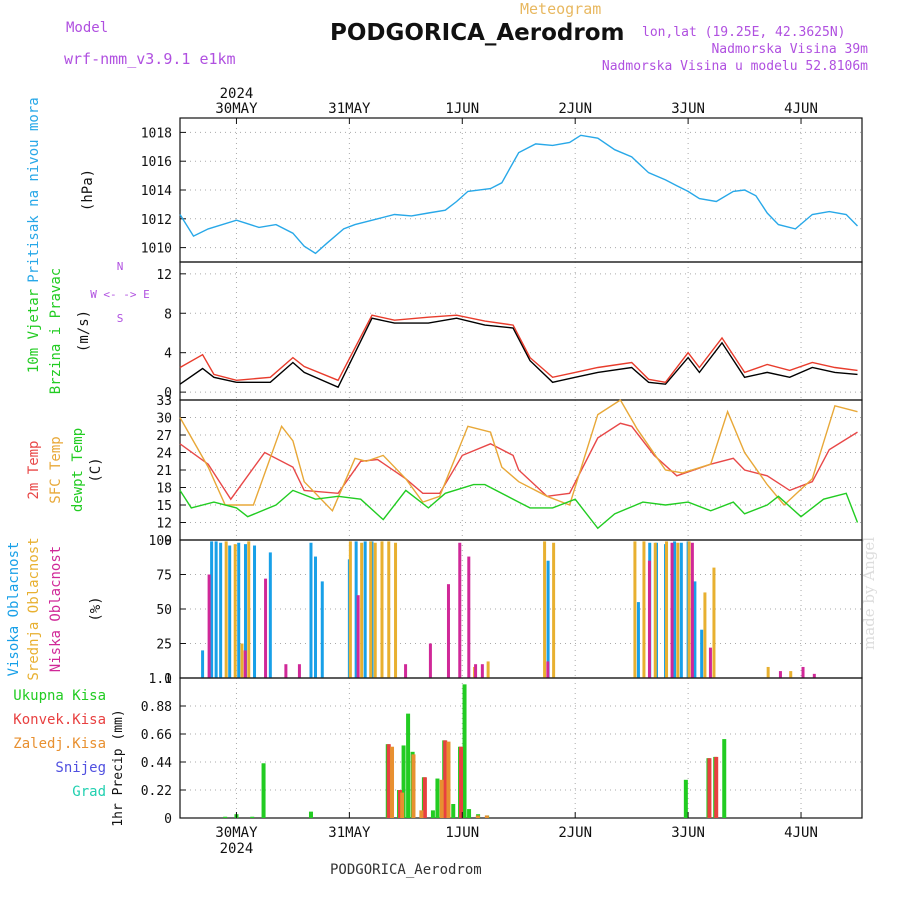 The width and height of the screenshot is (900, 900). Describe the element at coordinates (168, 819) in the screenshot. I see `precip-ytick-label: 0` at that location.